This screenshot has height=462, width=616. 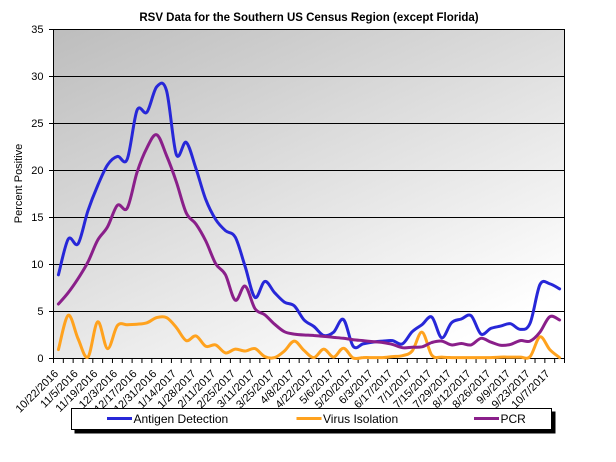 What do you see at coordinates (37, 265) in the screenshot?
I see `svg-text: 10` at bounding box center [37, 265].